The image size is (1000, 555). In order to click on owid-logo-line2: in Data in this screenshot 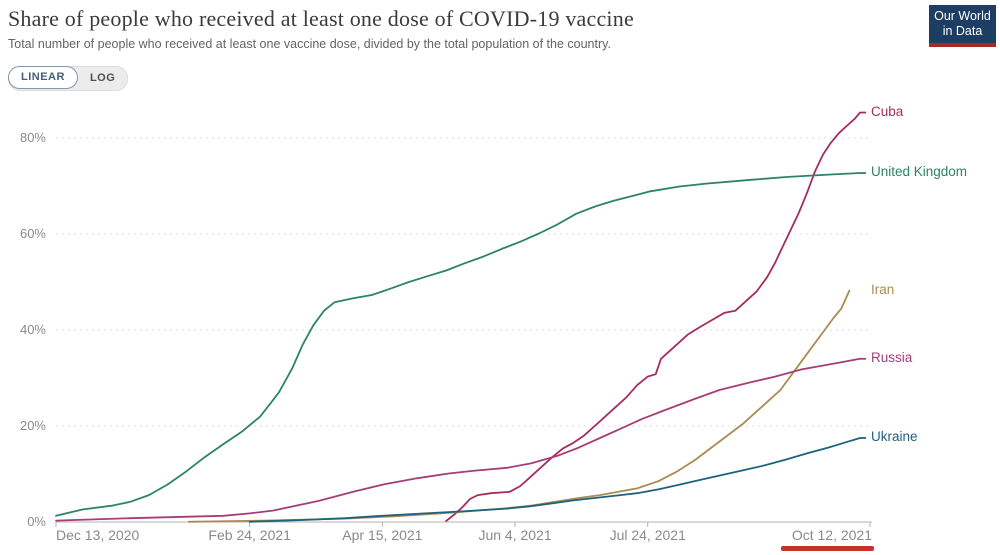, I will do `click(962, 31)`.